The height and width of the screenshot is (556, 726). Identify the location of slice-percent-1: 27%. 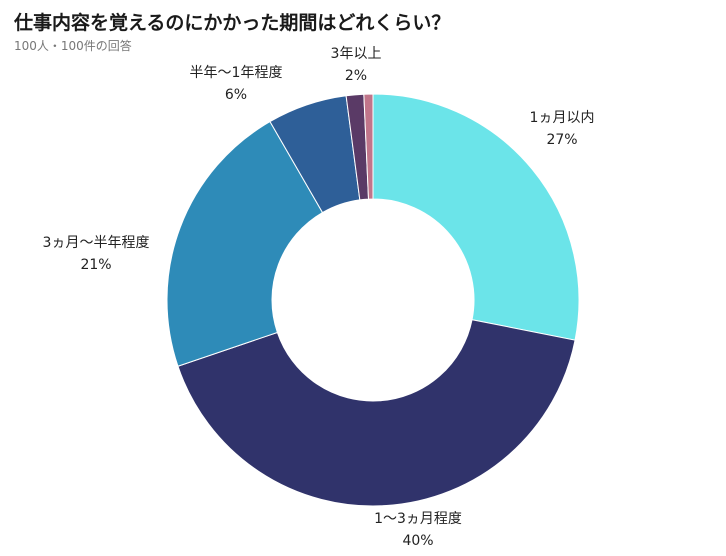
(561, 140).